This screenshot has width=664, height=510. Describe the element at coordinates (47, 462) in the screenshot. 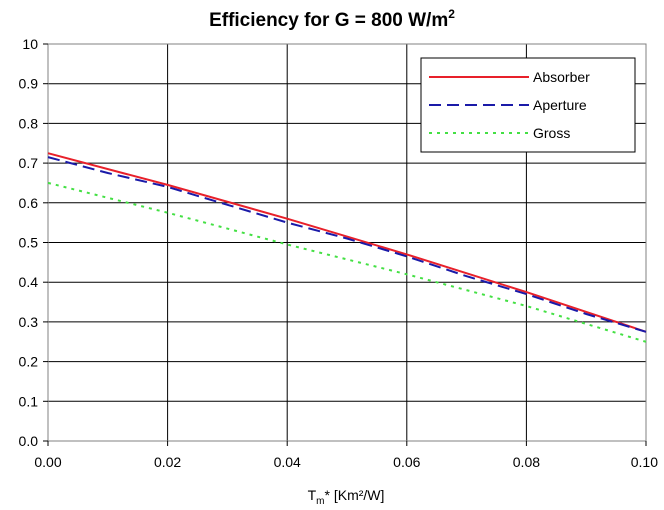

I see `x-tick-label: 0.00` at that location.